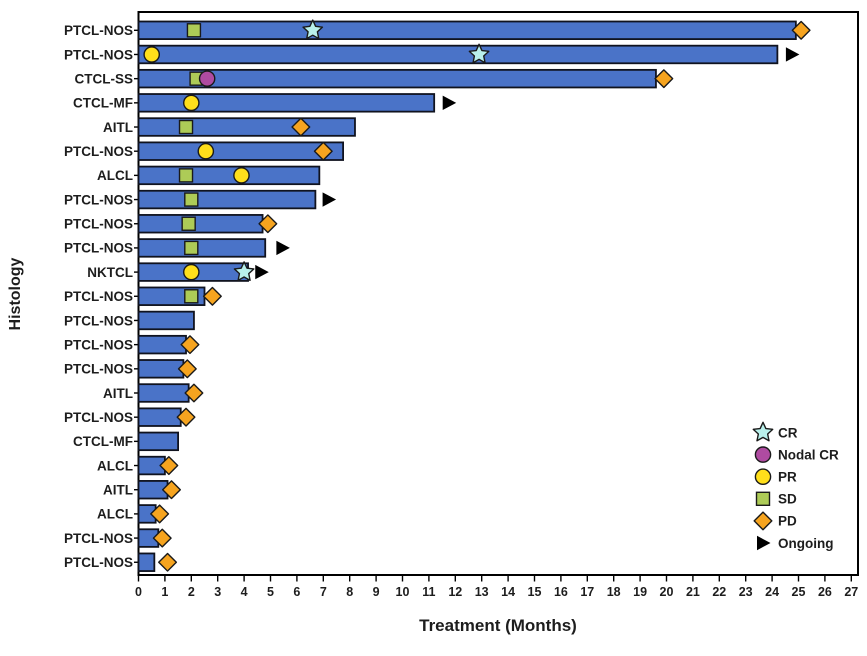 Image resolution: width=867 pixels, height=656 pixels. Describe the element at coordinates (693, 592) in the screenshot. I see `x-tick-label: 21` at that location.